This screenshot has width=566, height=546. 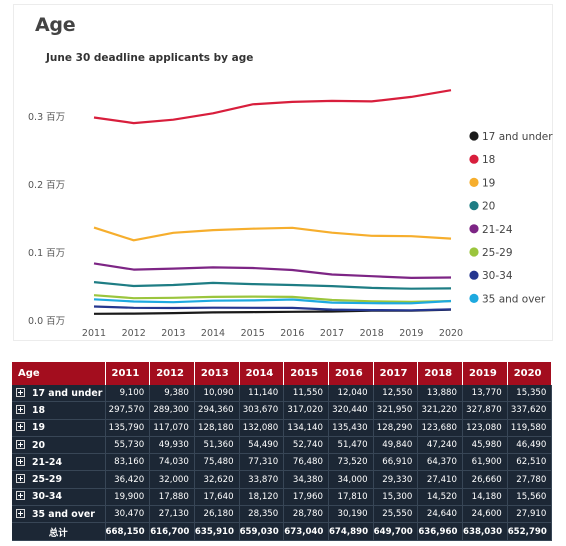 I want to click on table-cell: 636,960, so click(x=440, y=531).